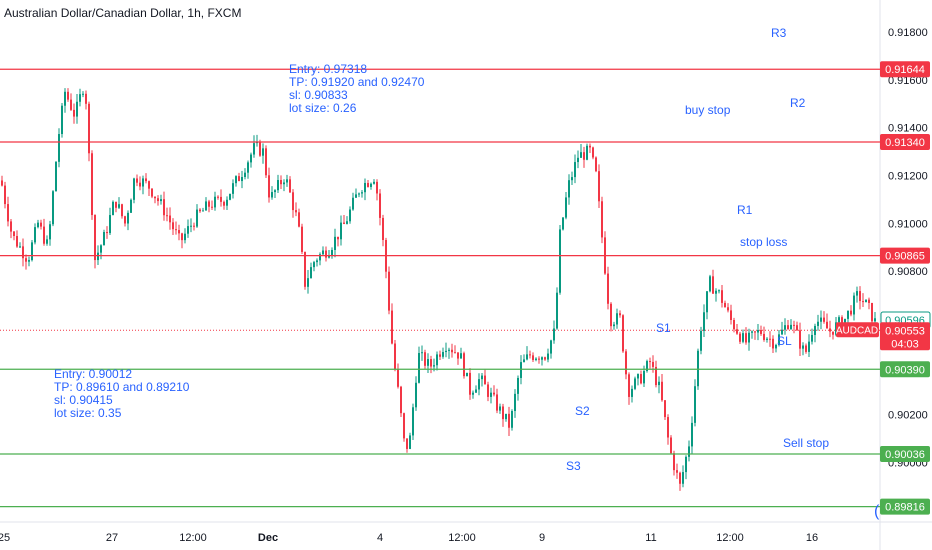 The height and width of the screenshot is (550, 932). What do you see at coordinates (908, 176) in the screenshot?
I see `y-tick-label: 0.91200` at bounding box center [908, 176].